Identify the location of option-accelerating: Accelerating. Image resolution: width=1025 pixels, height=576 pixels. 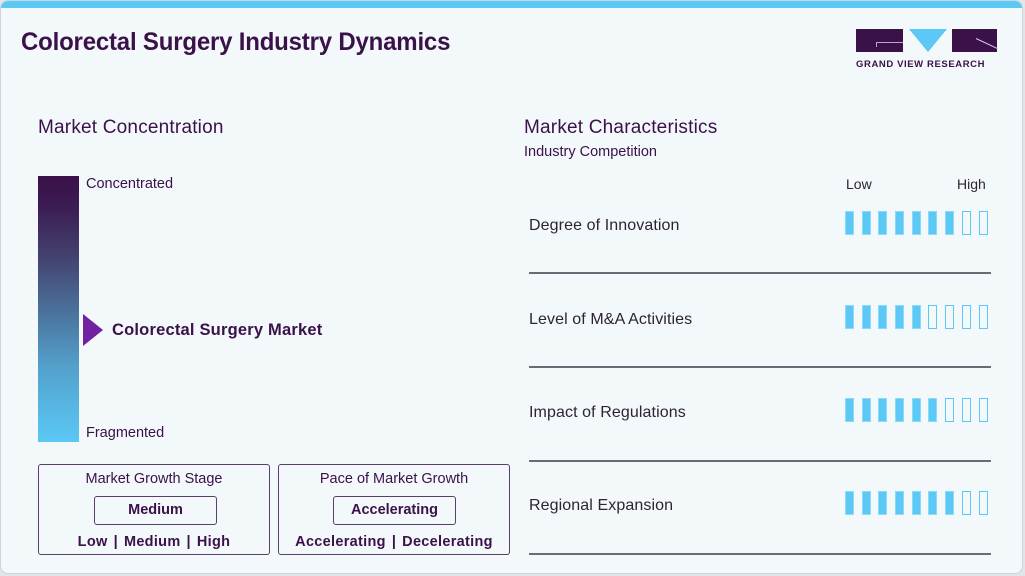
(340, 542).